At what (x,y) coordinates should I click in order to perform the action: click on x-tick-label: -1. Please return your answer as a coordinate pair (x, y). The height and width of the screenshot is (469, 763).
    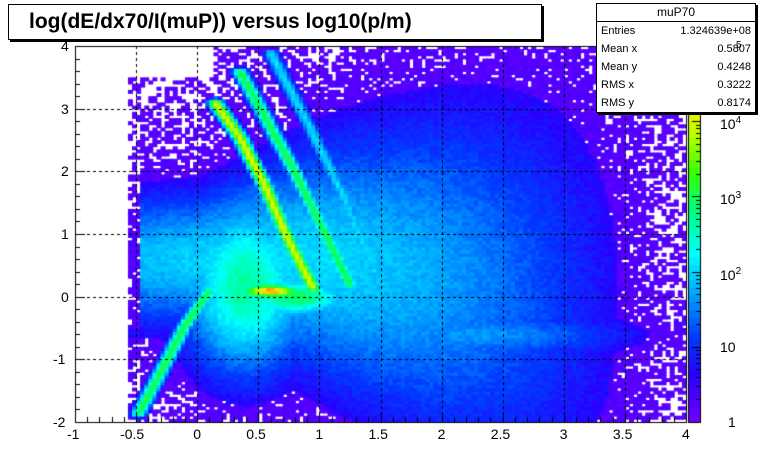
    Looking at the image, I should click on (73, 434).